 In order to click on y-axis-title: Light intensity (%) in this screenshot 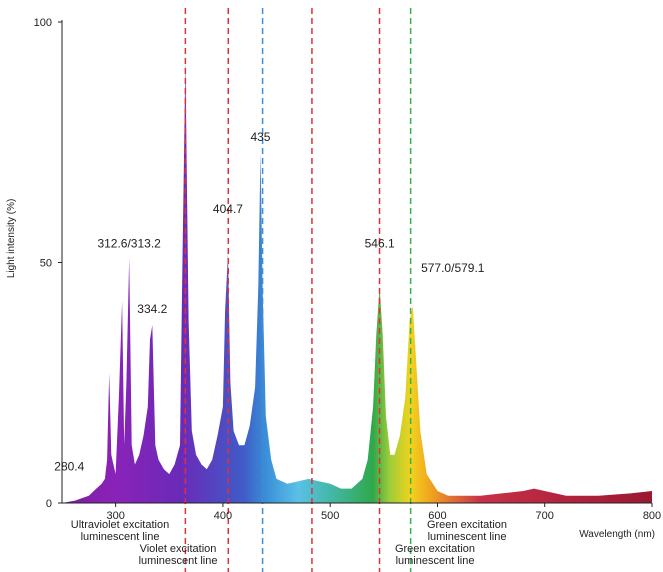, I will do `click(11, 238)`.